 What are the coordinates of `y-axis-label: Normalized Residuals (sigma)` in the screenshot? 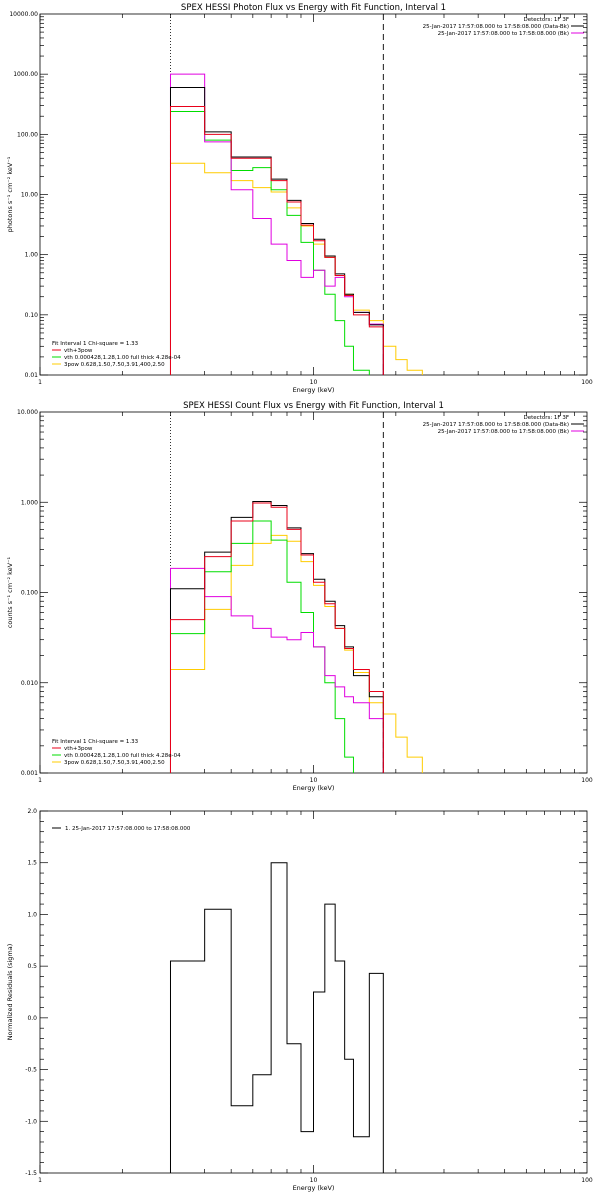 It's located at (10, 992).